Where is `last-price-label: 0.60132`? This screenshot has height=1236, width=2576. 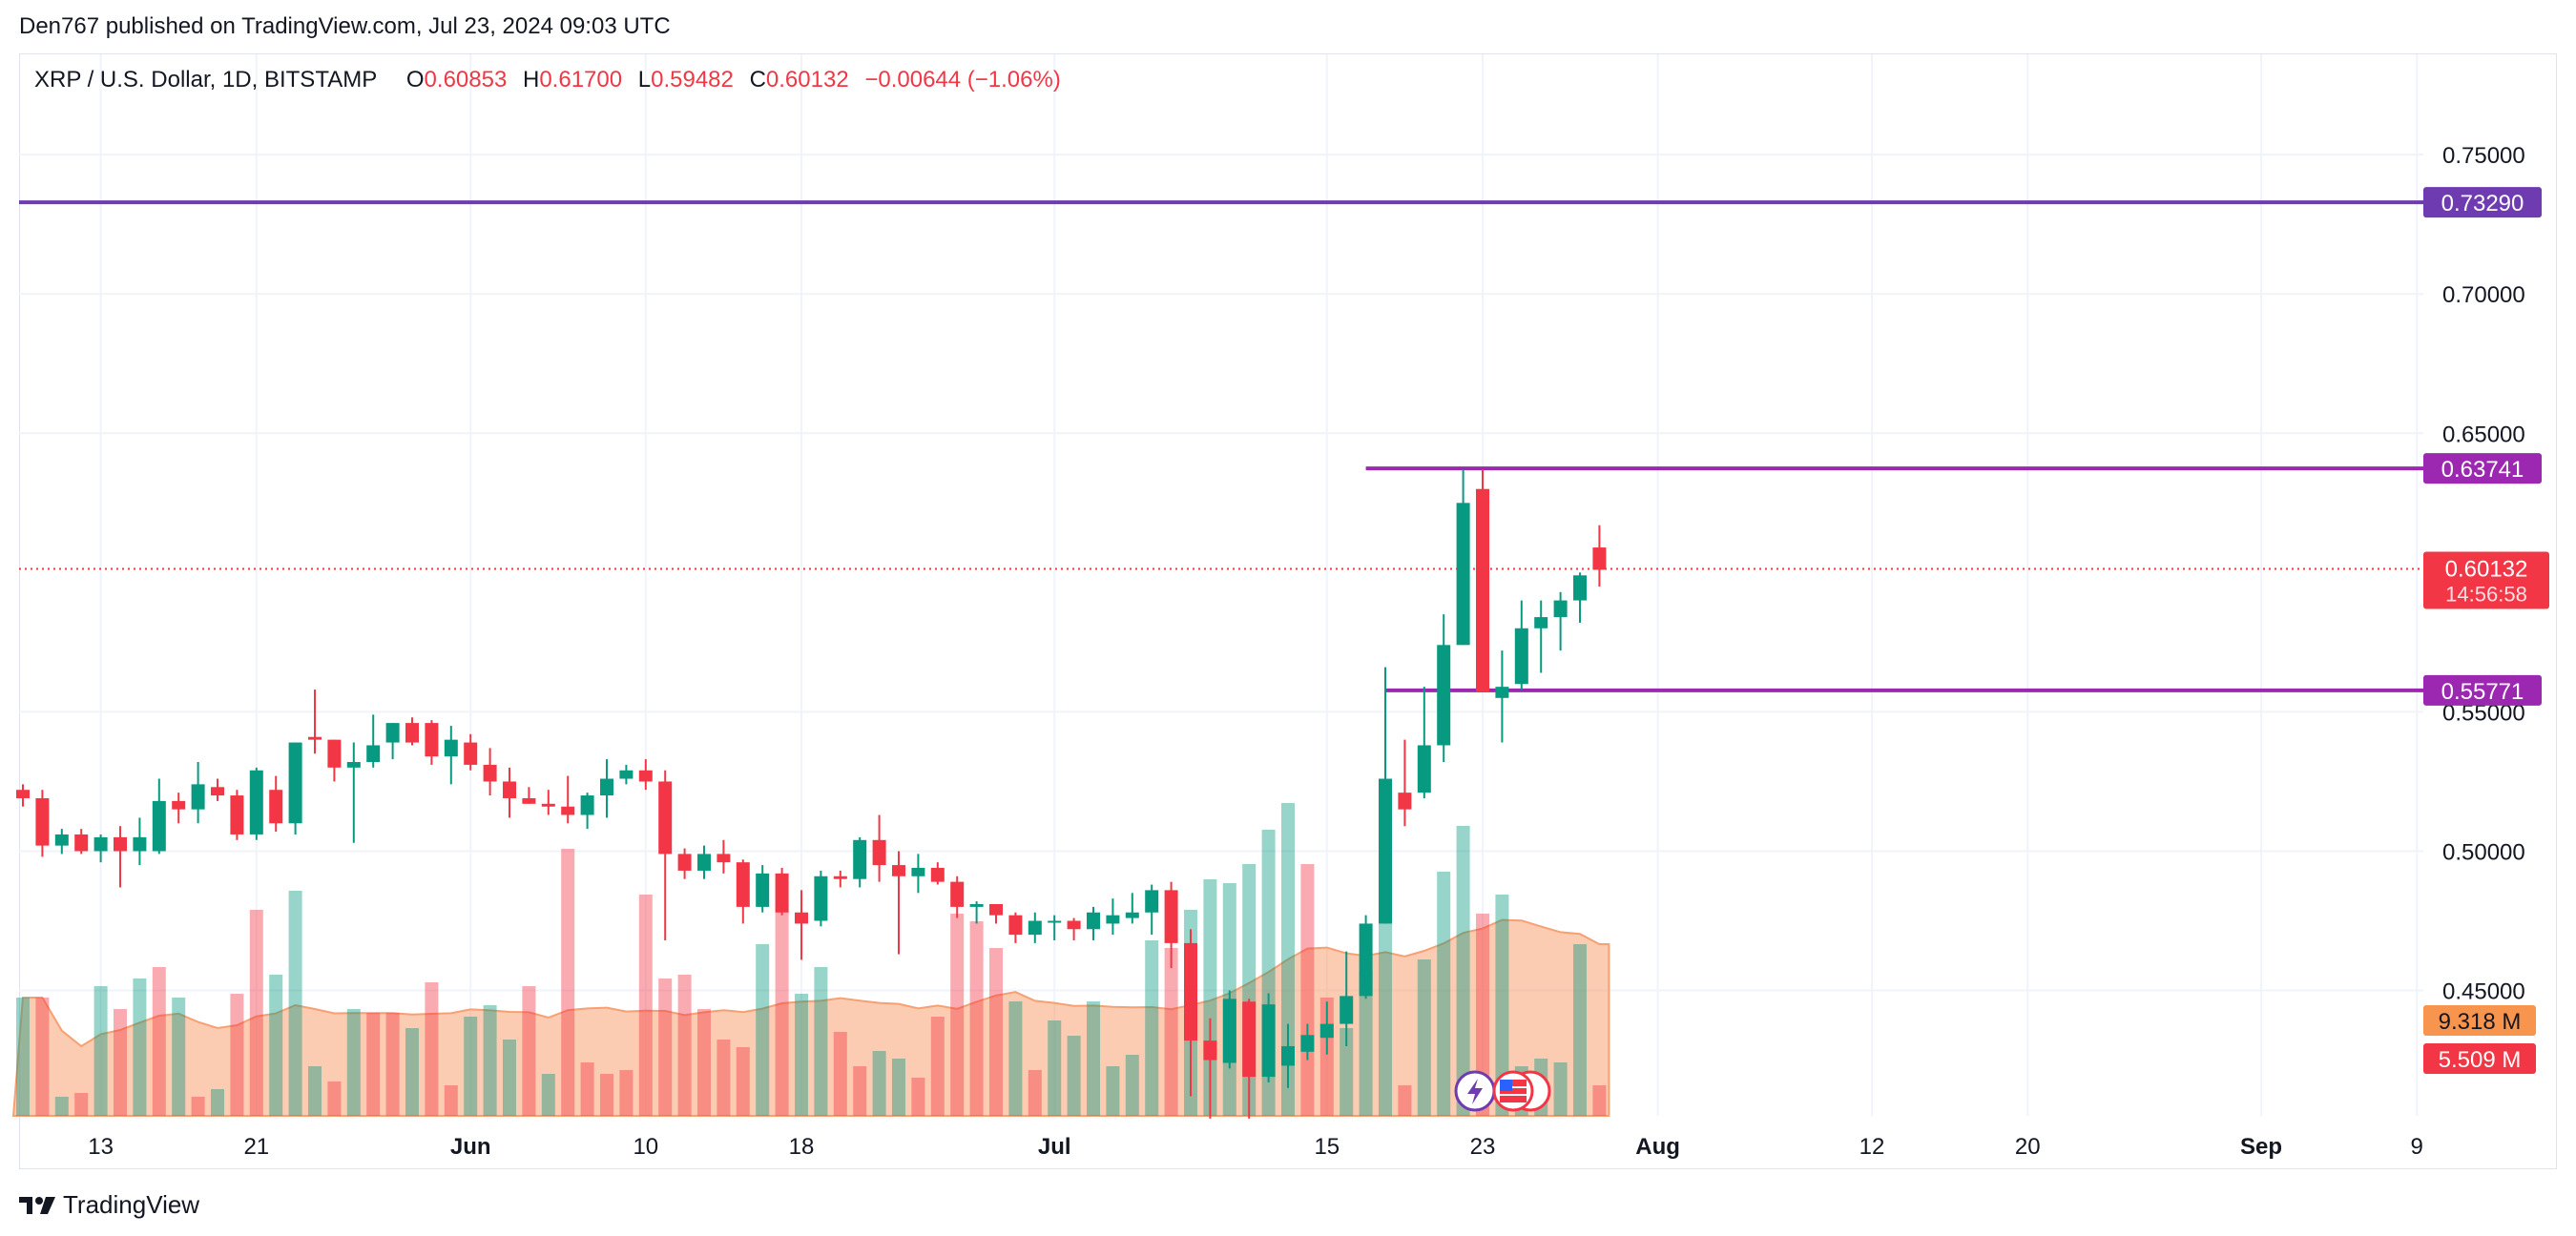
last-price-label: 0.60132 is located at coordinates (2486, 569).